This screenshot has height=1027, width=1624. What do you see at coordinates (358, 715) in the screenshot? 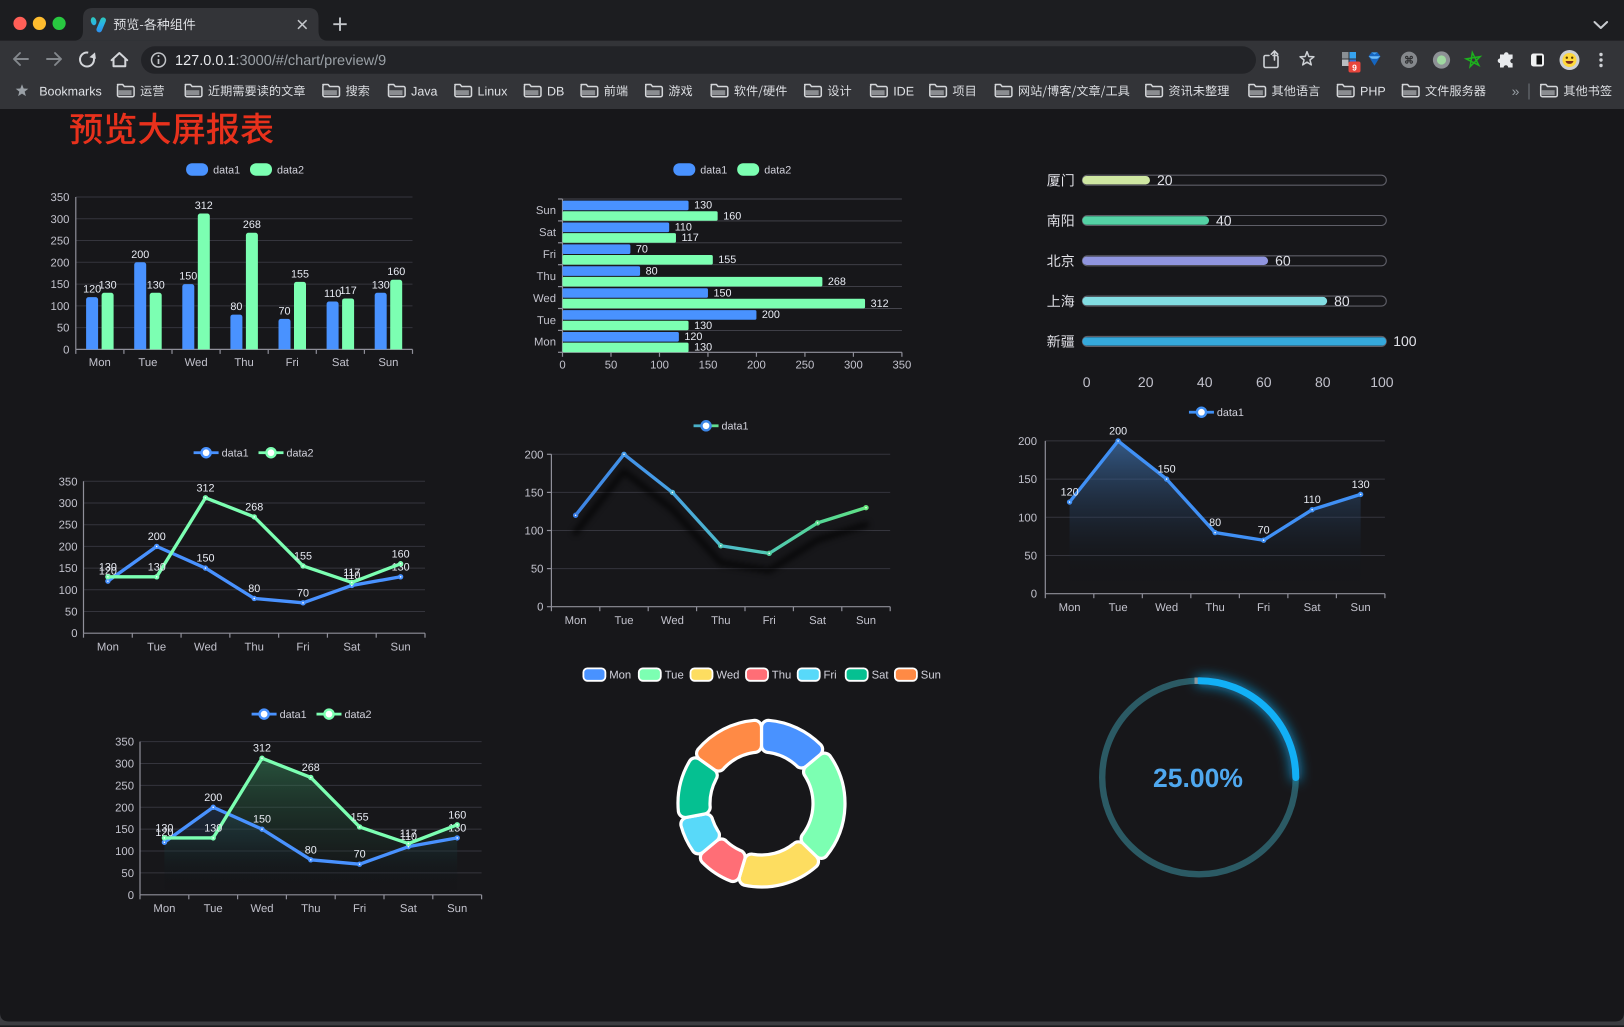
I see `svg-text: data2` at bounding box center [358, 715].